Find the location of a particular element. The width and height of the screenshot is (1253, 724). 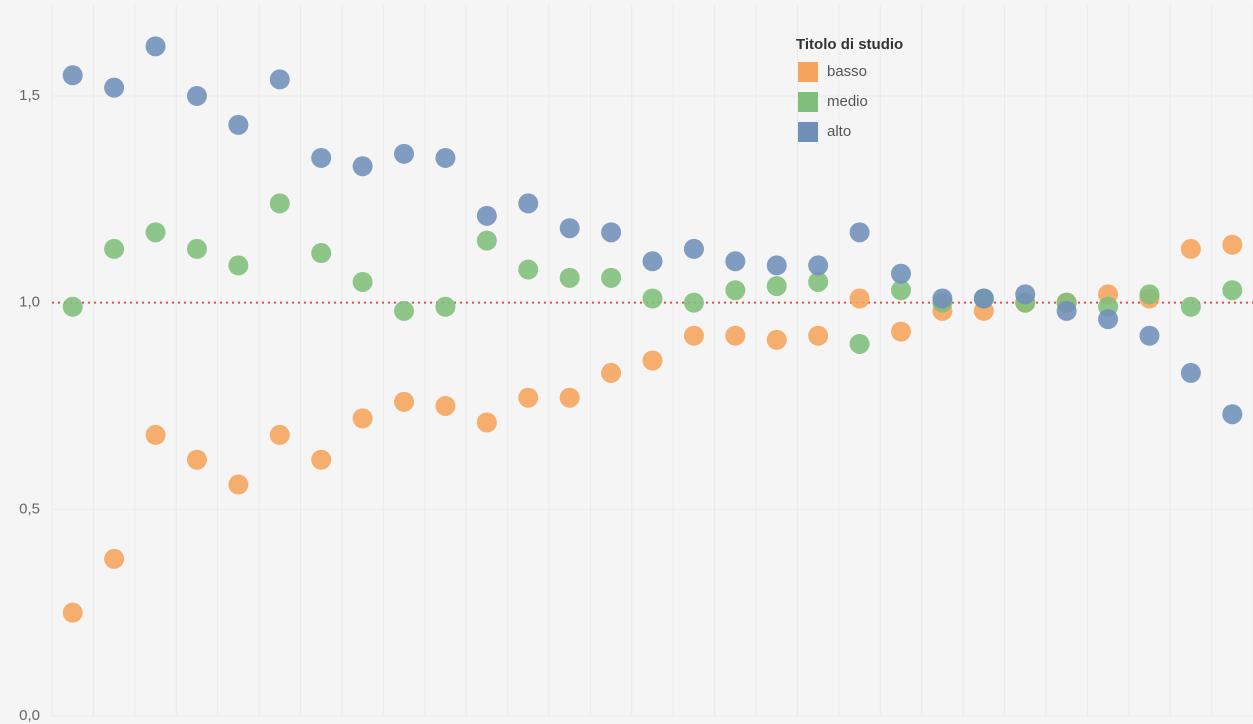

legend-label: basso is located at coordinates (847, 71).